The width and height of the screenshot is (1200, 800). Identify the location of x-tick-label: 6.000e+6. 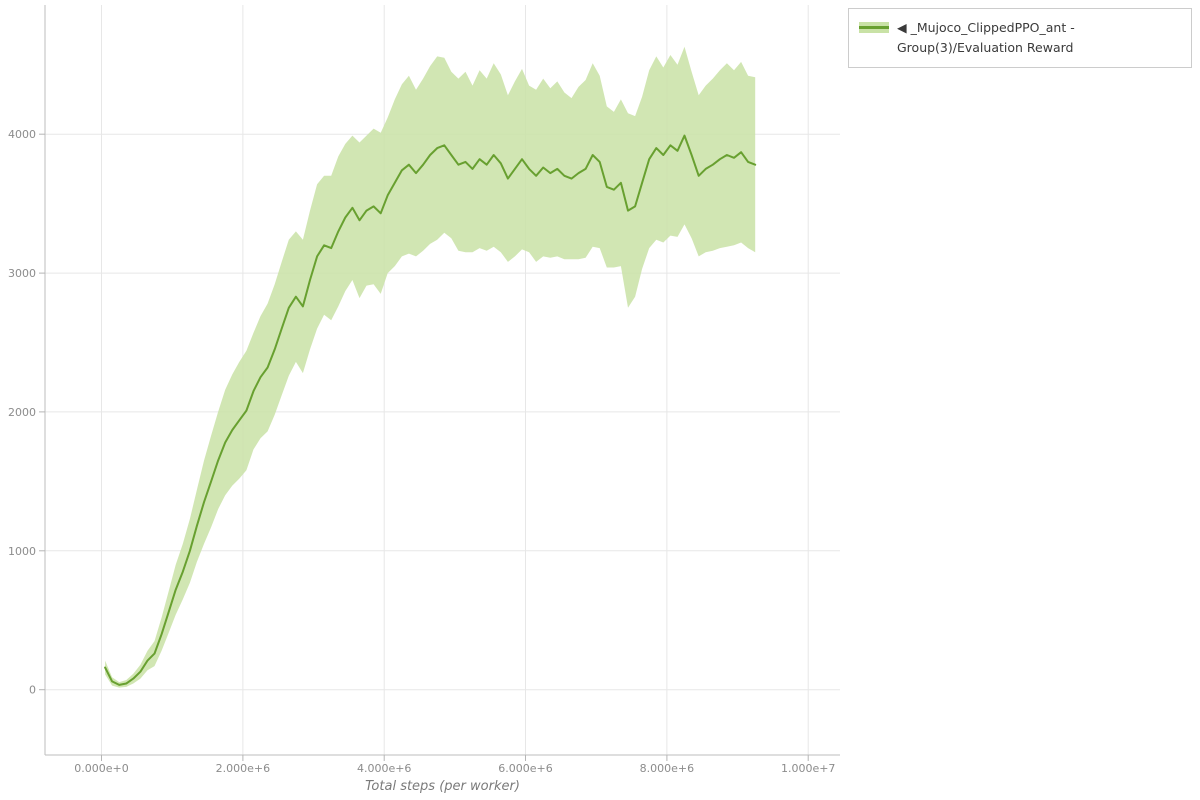
(525, 768).